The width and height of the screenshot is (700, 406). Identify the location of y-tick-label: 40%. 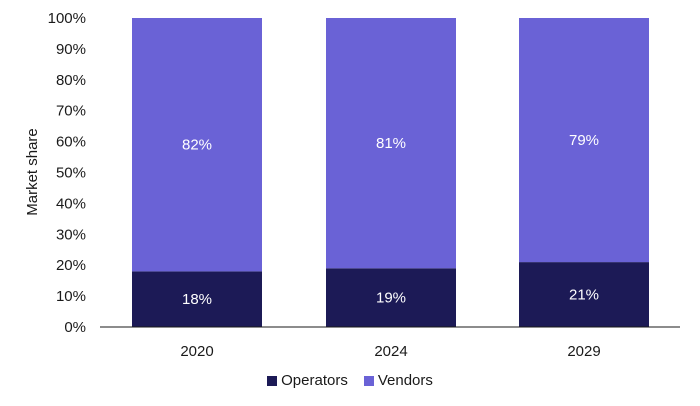
(71, 203).